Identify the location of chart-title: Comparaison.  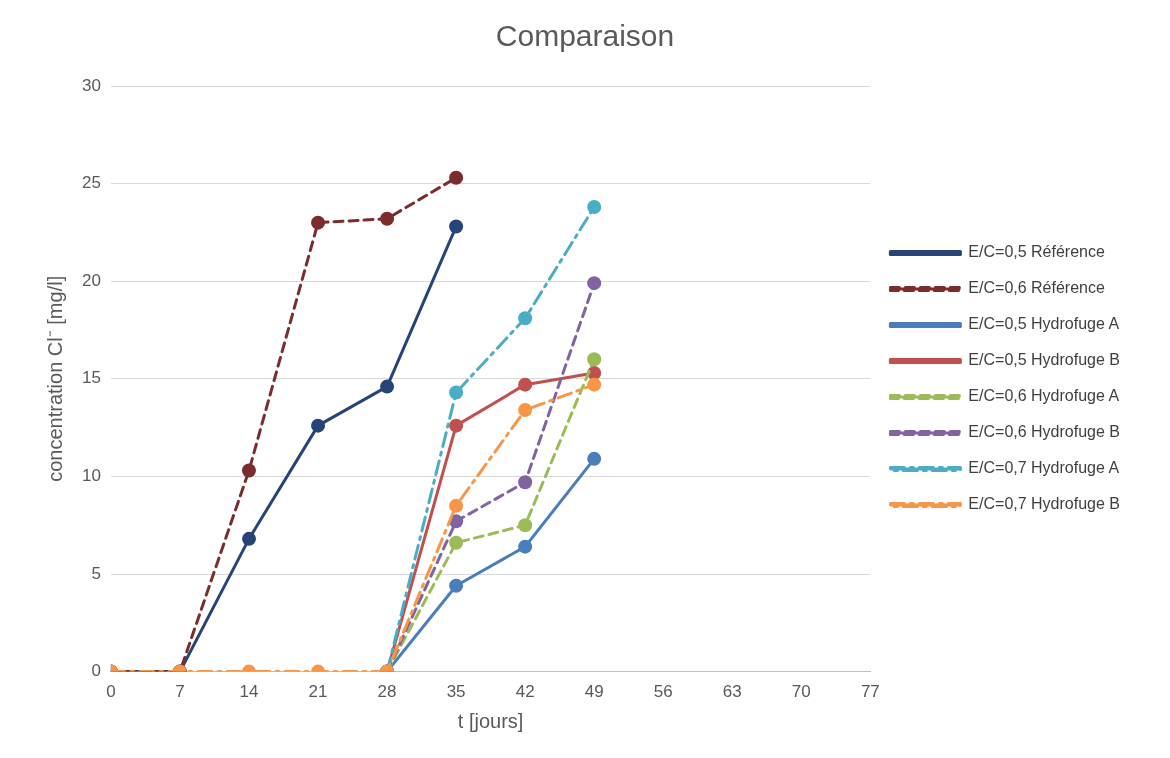
(585, 36).